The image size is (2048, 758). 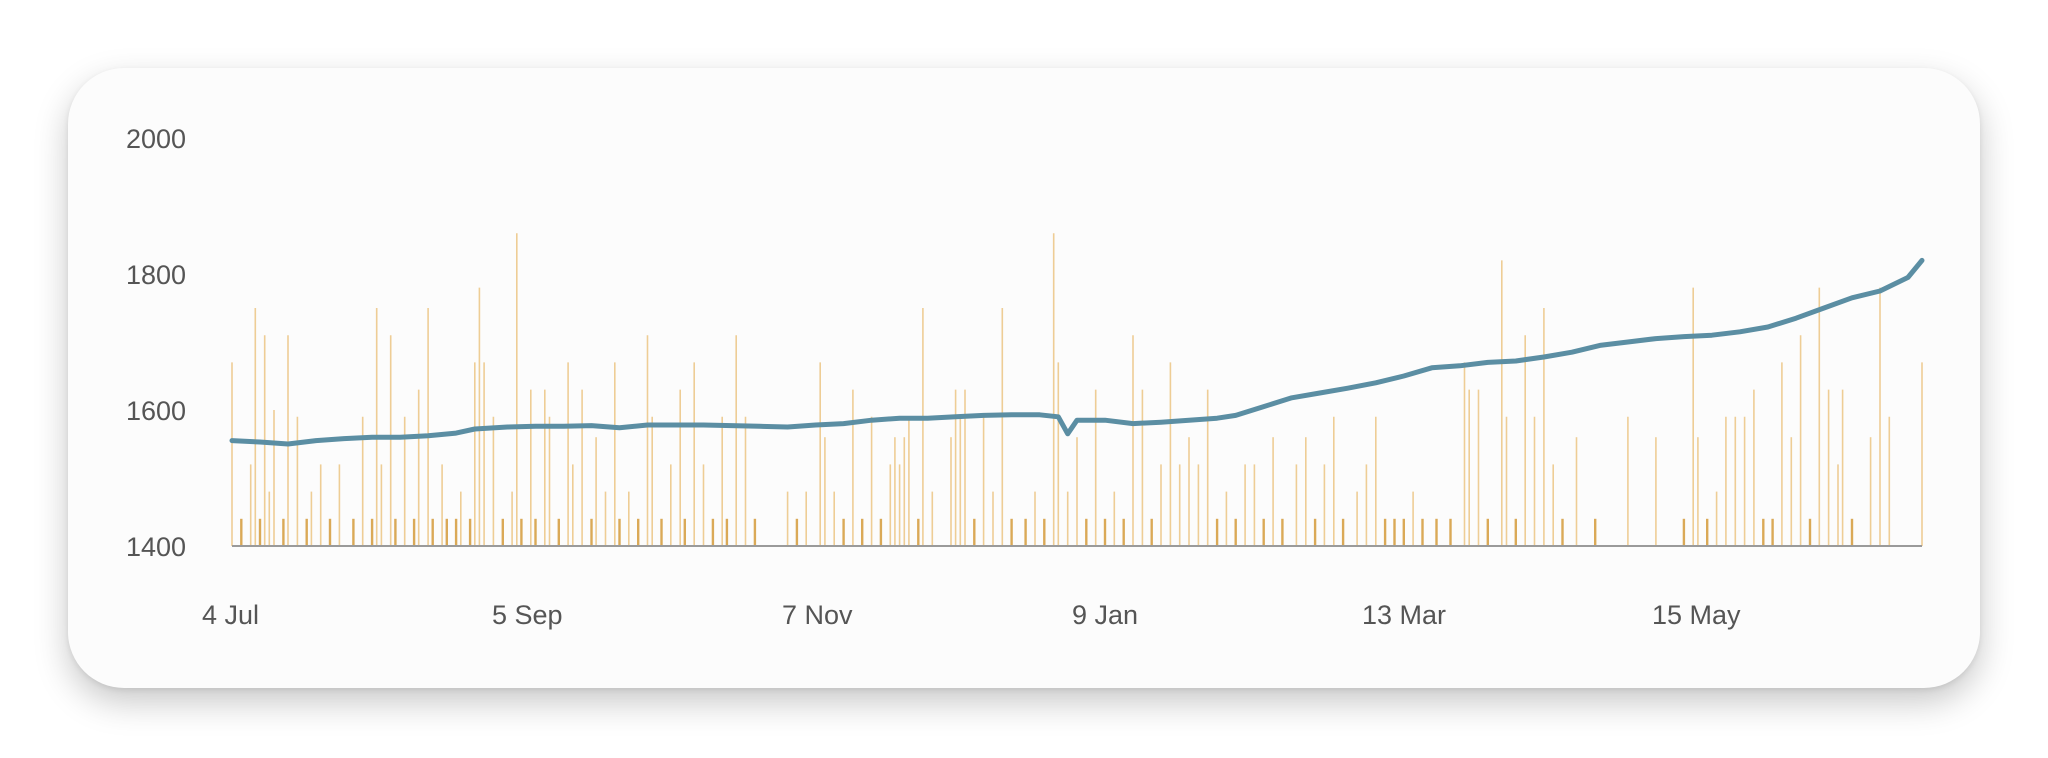 What do you see at coordinates (156, 343) in the screenshot?
I see `y-axis-ticks: 2000 1800 1600 1400` at bounding box center [156, 343].